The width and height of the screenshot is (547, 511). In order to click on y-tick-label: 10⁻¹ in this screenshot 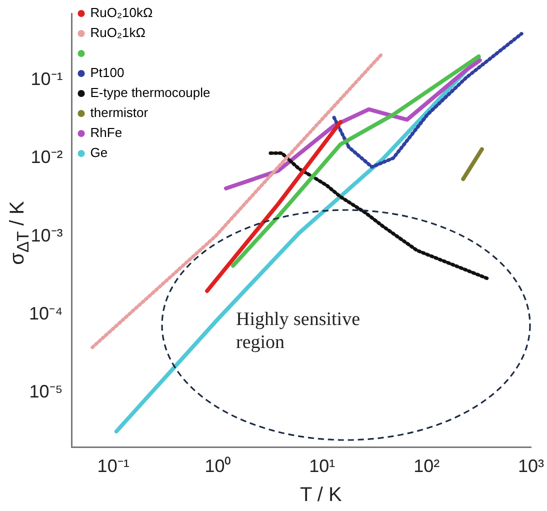, I will do `click(46, 78)`.